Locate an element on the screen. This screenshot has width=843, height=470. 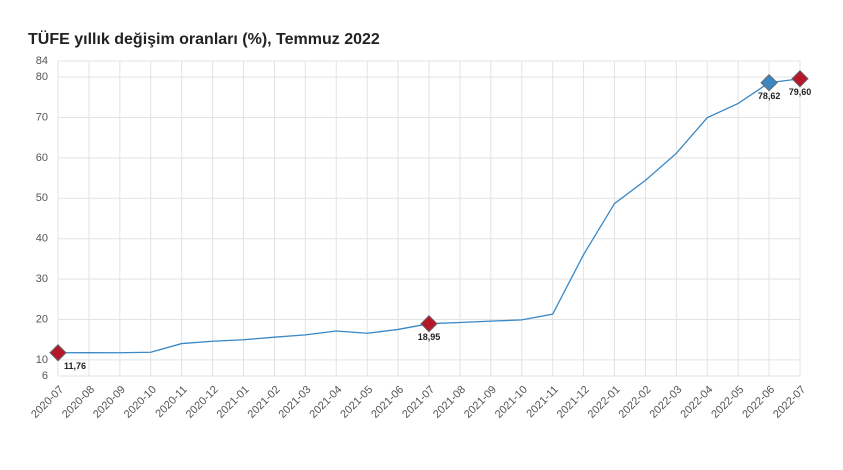
x-tick-label: 2021-11 is located at coordinates (542, 402).